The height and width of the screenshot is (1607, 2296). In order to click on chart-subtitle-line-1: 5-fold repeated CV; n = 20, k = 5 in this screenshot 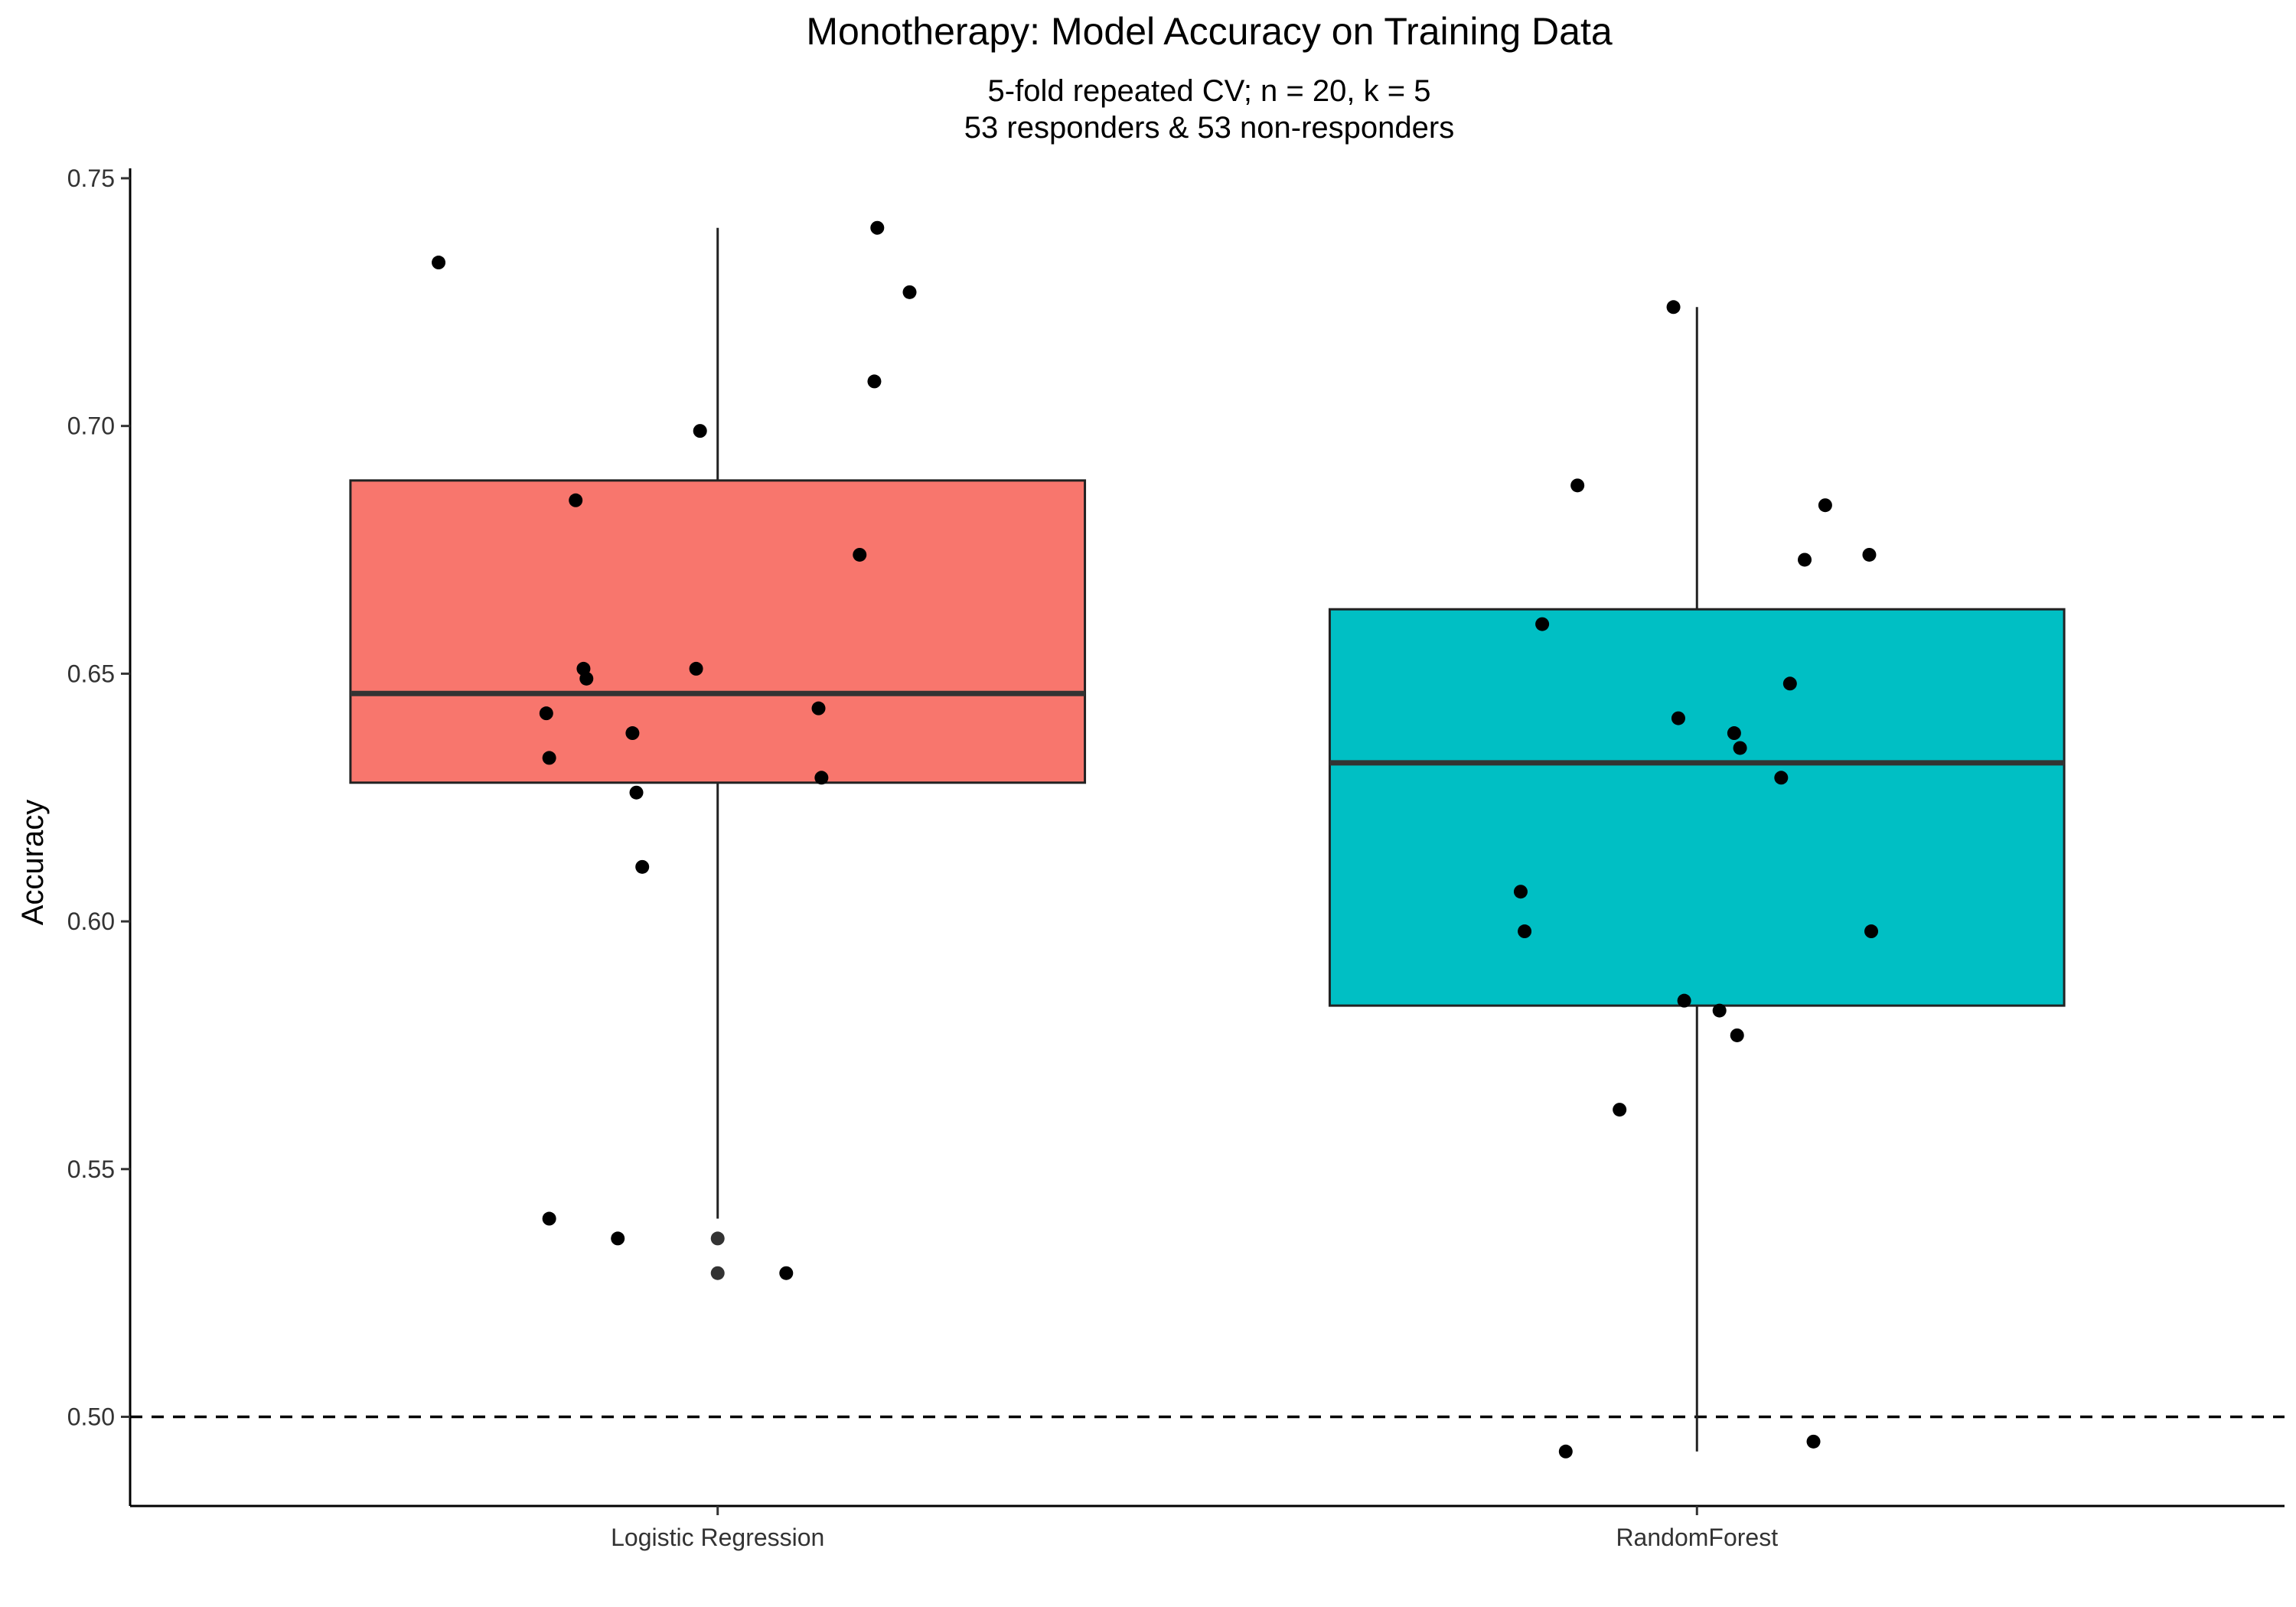, I will do `click(1209, 91)`.